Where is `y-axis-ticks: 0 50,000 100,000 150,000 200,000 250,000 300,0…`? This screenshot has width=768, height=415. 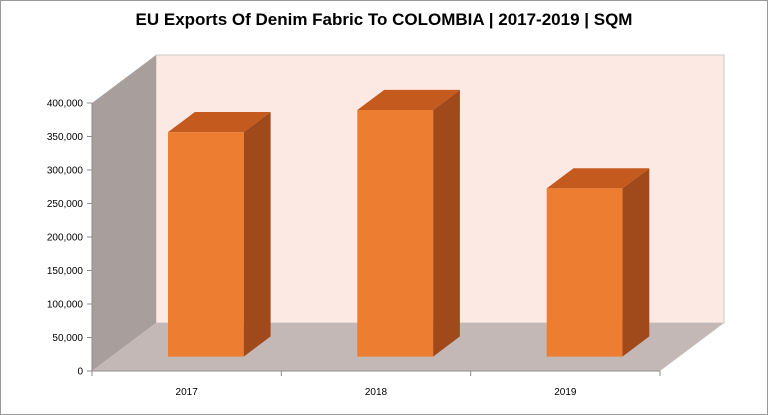
y-axis-ticks: 0 50,000 100,000 150,000 200,000 250,000 300,0… is located at coordinates (65, 238).